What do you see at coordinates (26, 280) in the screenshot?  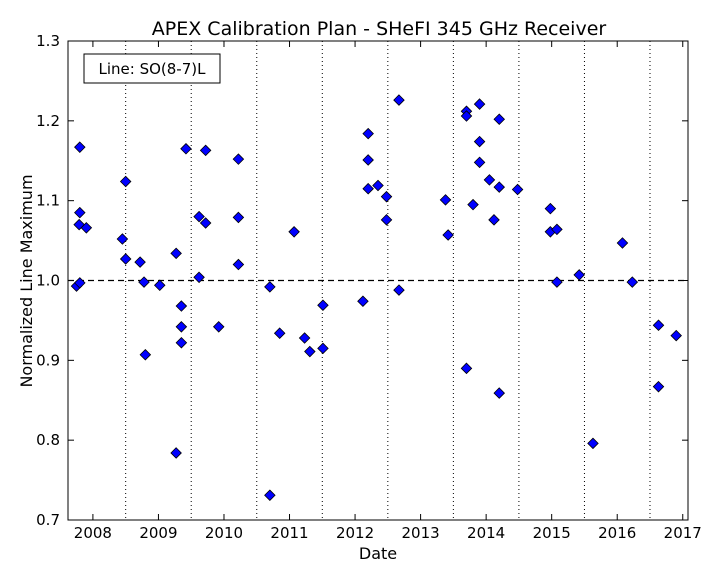 I see `y-axis-label: Normalized Line Maximum` at bounding box center [26, 280].